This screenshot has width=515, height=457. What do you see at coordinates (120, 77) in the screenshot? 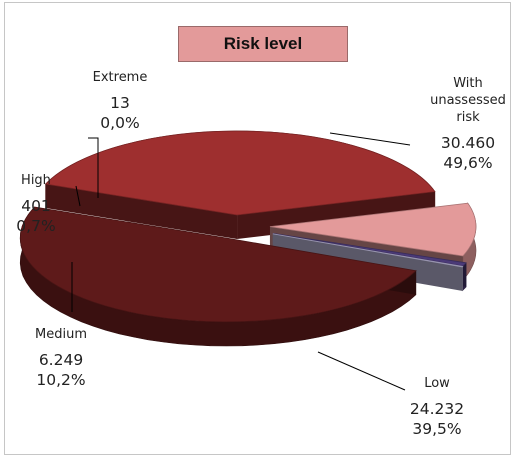
I see `label-extreme-name: Extreme` at bounding box center [120, 77].